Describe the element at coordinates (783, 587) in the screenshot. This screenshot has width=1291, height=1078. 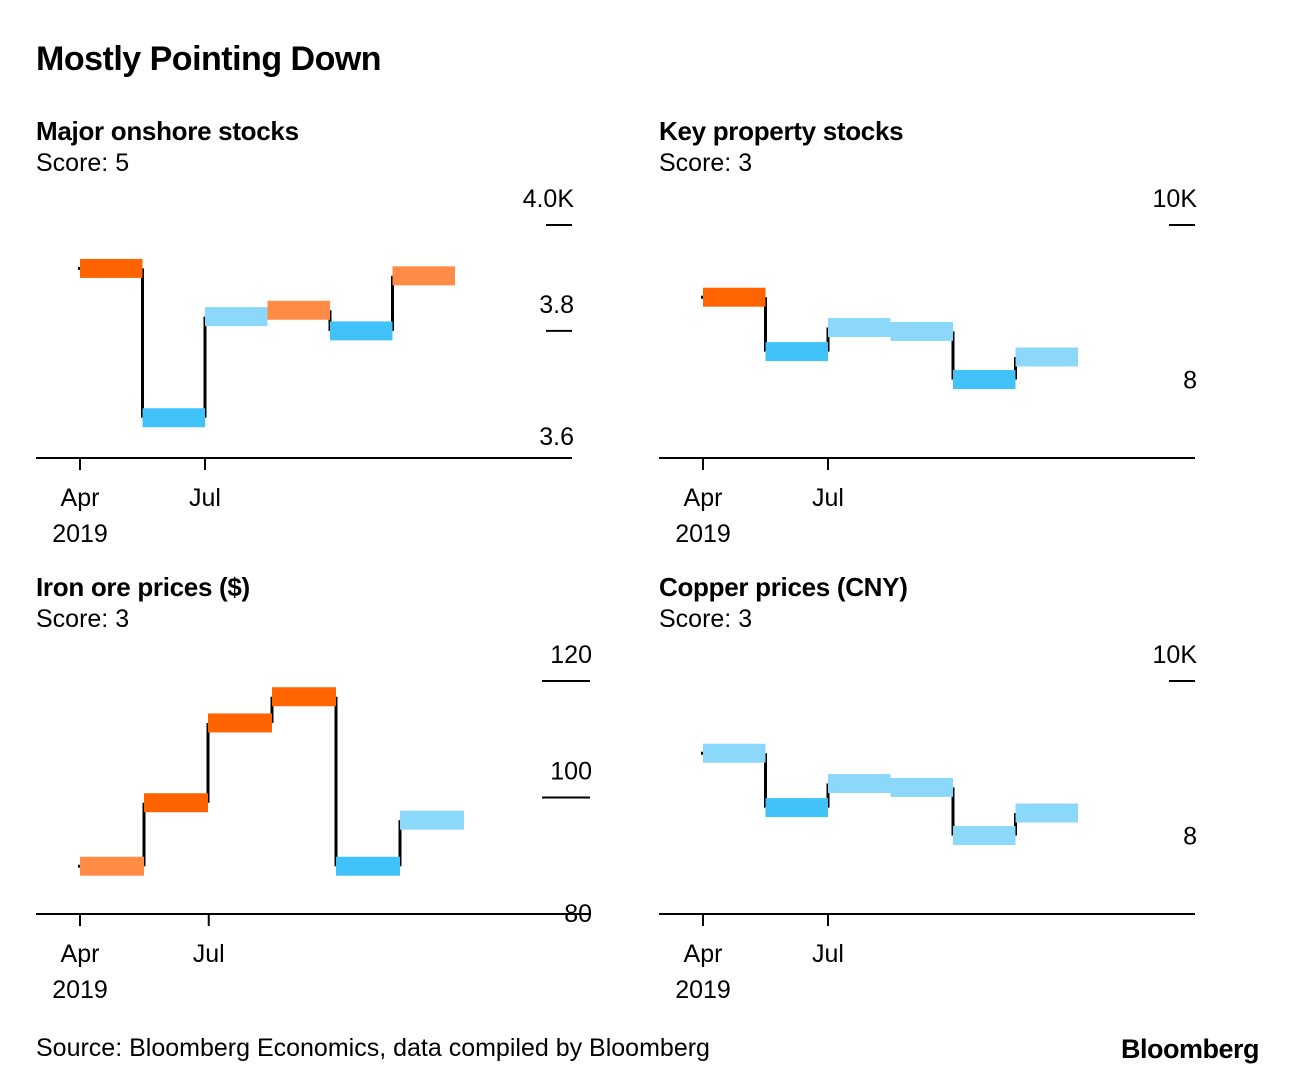
I see `chart-title: Copper prices (CNY)` at that location.